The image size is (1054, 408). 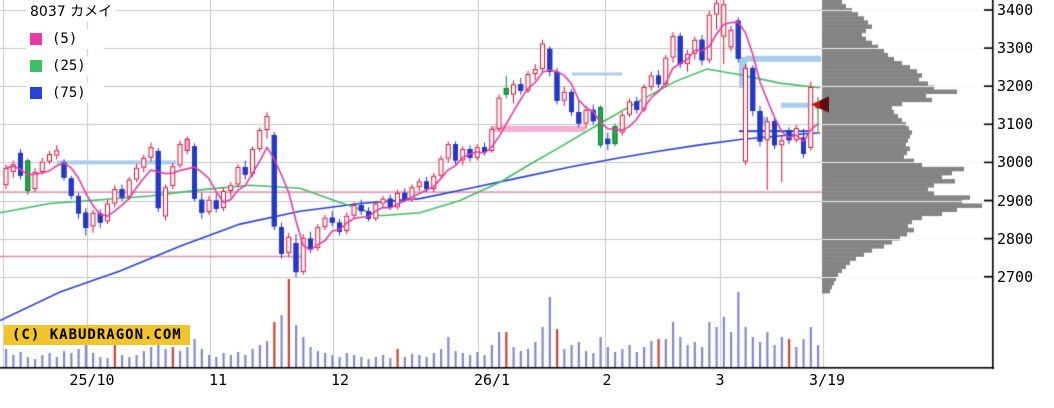 What do you see at coordinates (1015, 10) in the screenshot?
I see `y-axis-label: 3400` at bounding box center [1015, 10].